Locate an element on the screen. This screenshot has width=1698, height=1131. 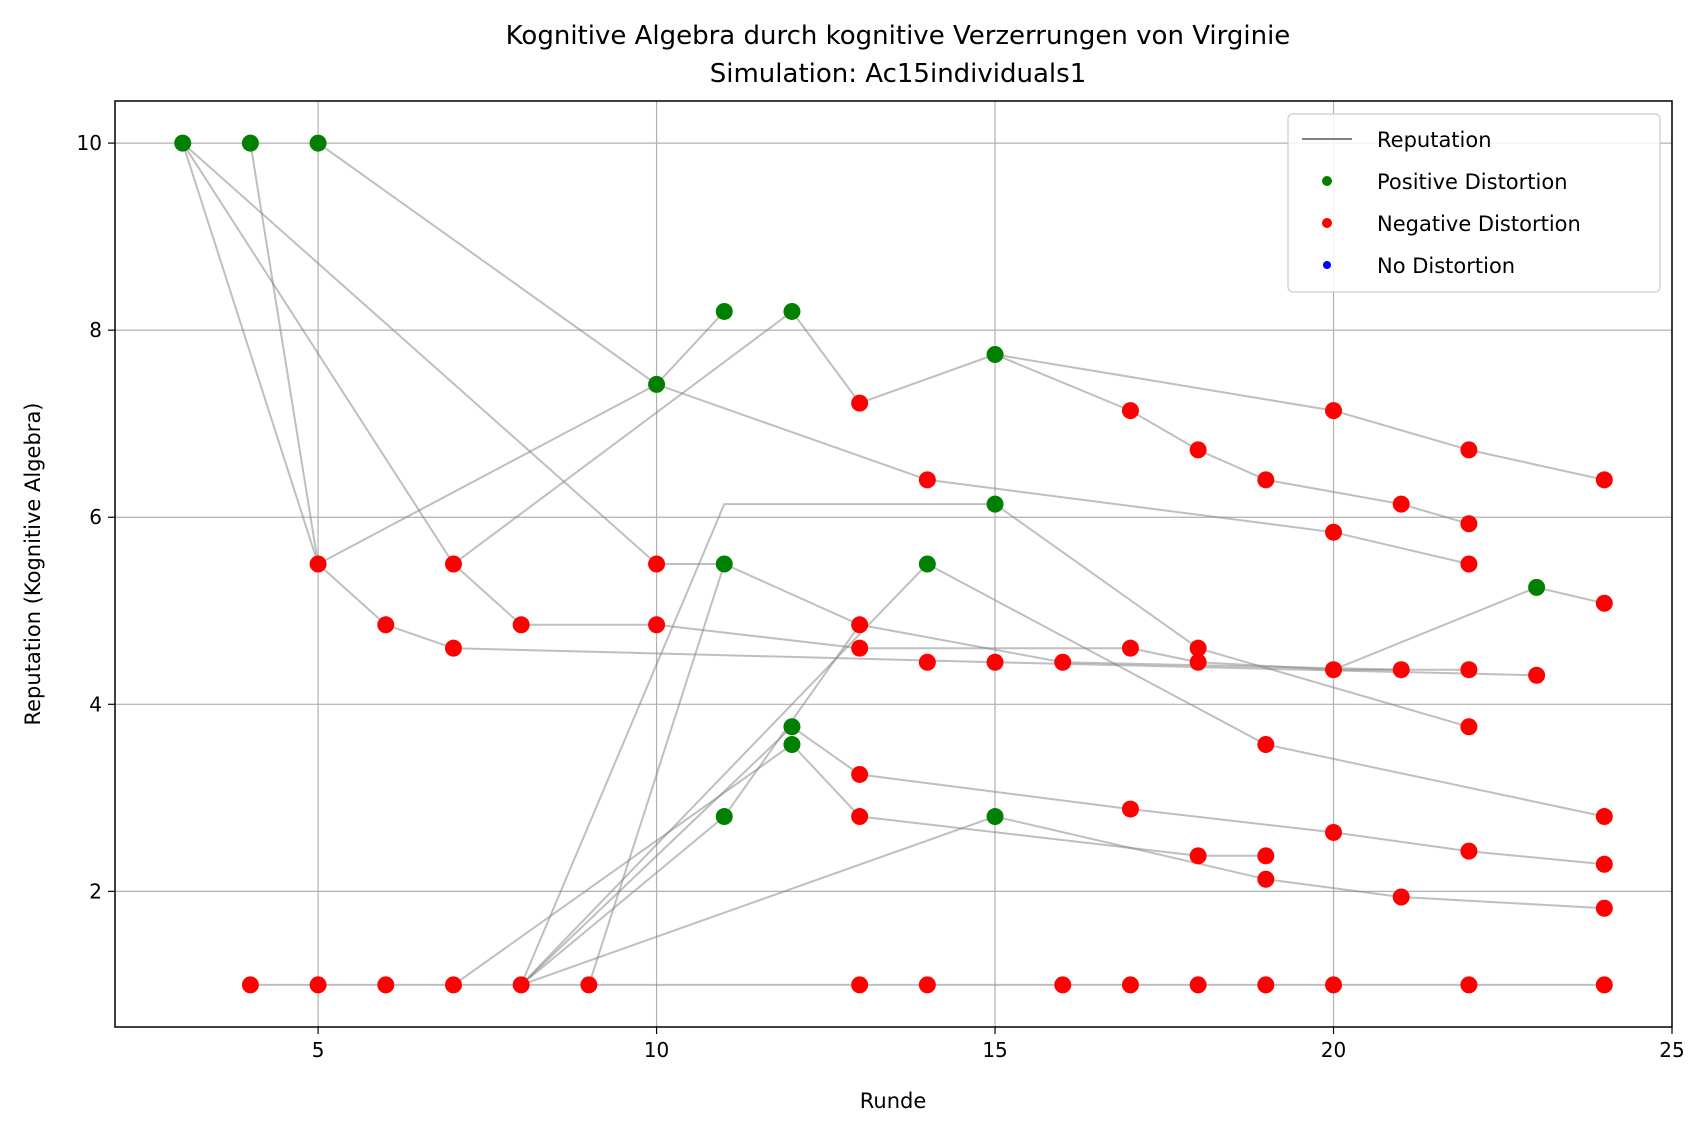
legend-reputation-label: Reputation is located at coordinates (1434, 140).